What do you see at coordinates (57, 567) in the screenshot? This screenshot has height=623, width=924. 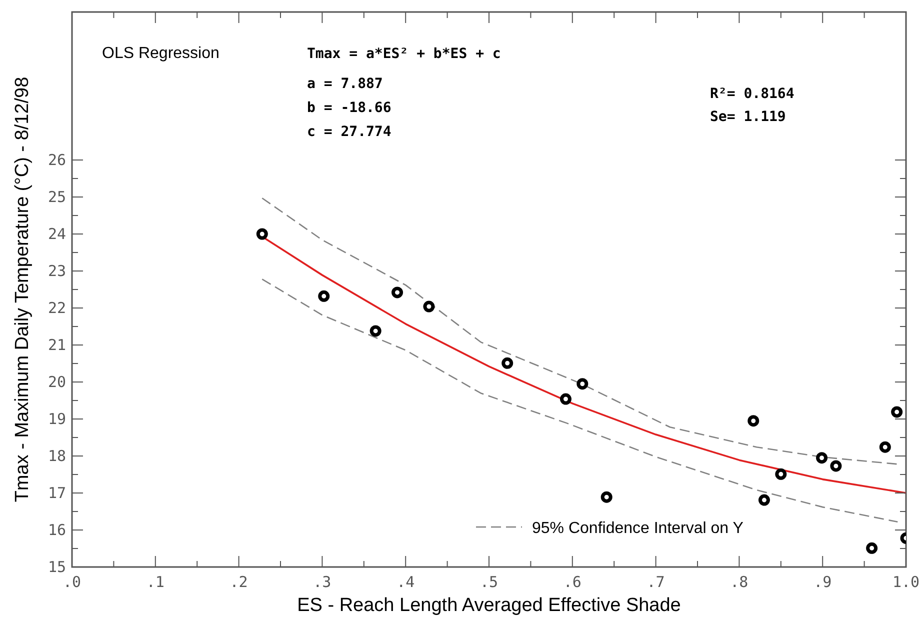 I see `y-tick-label: 15` at bounding box center [57, 567].